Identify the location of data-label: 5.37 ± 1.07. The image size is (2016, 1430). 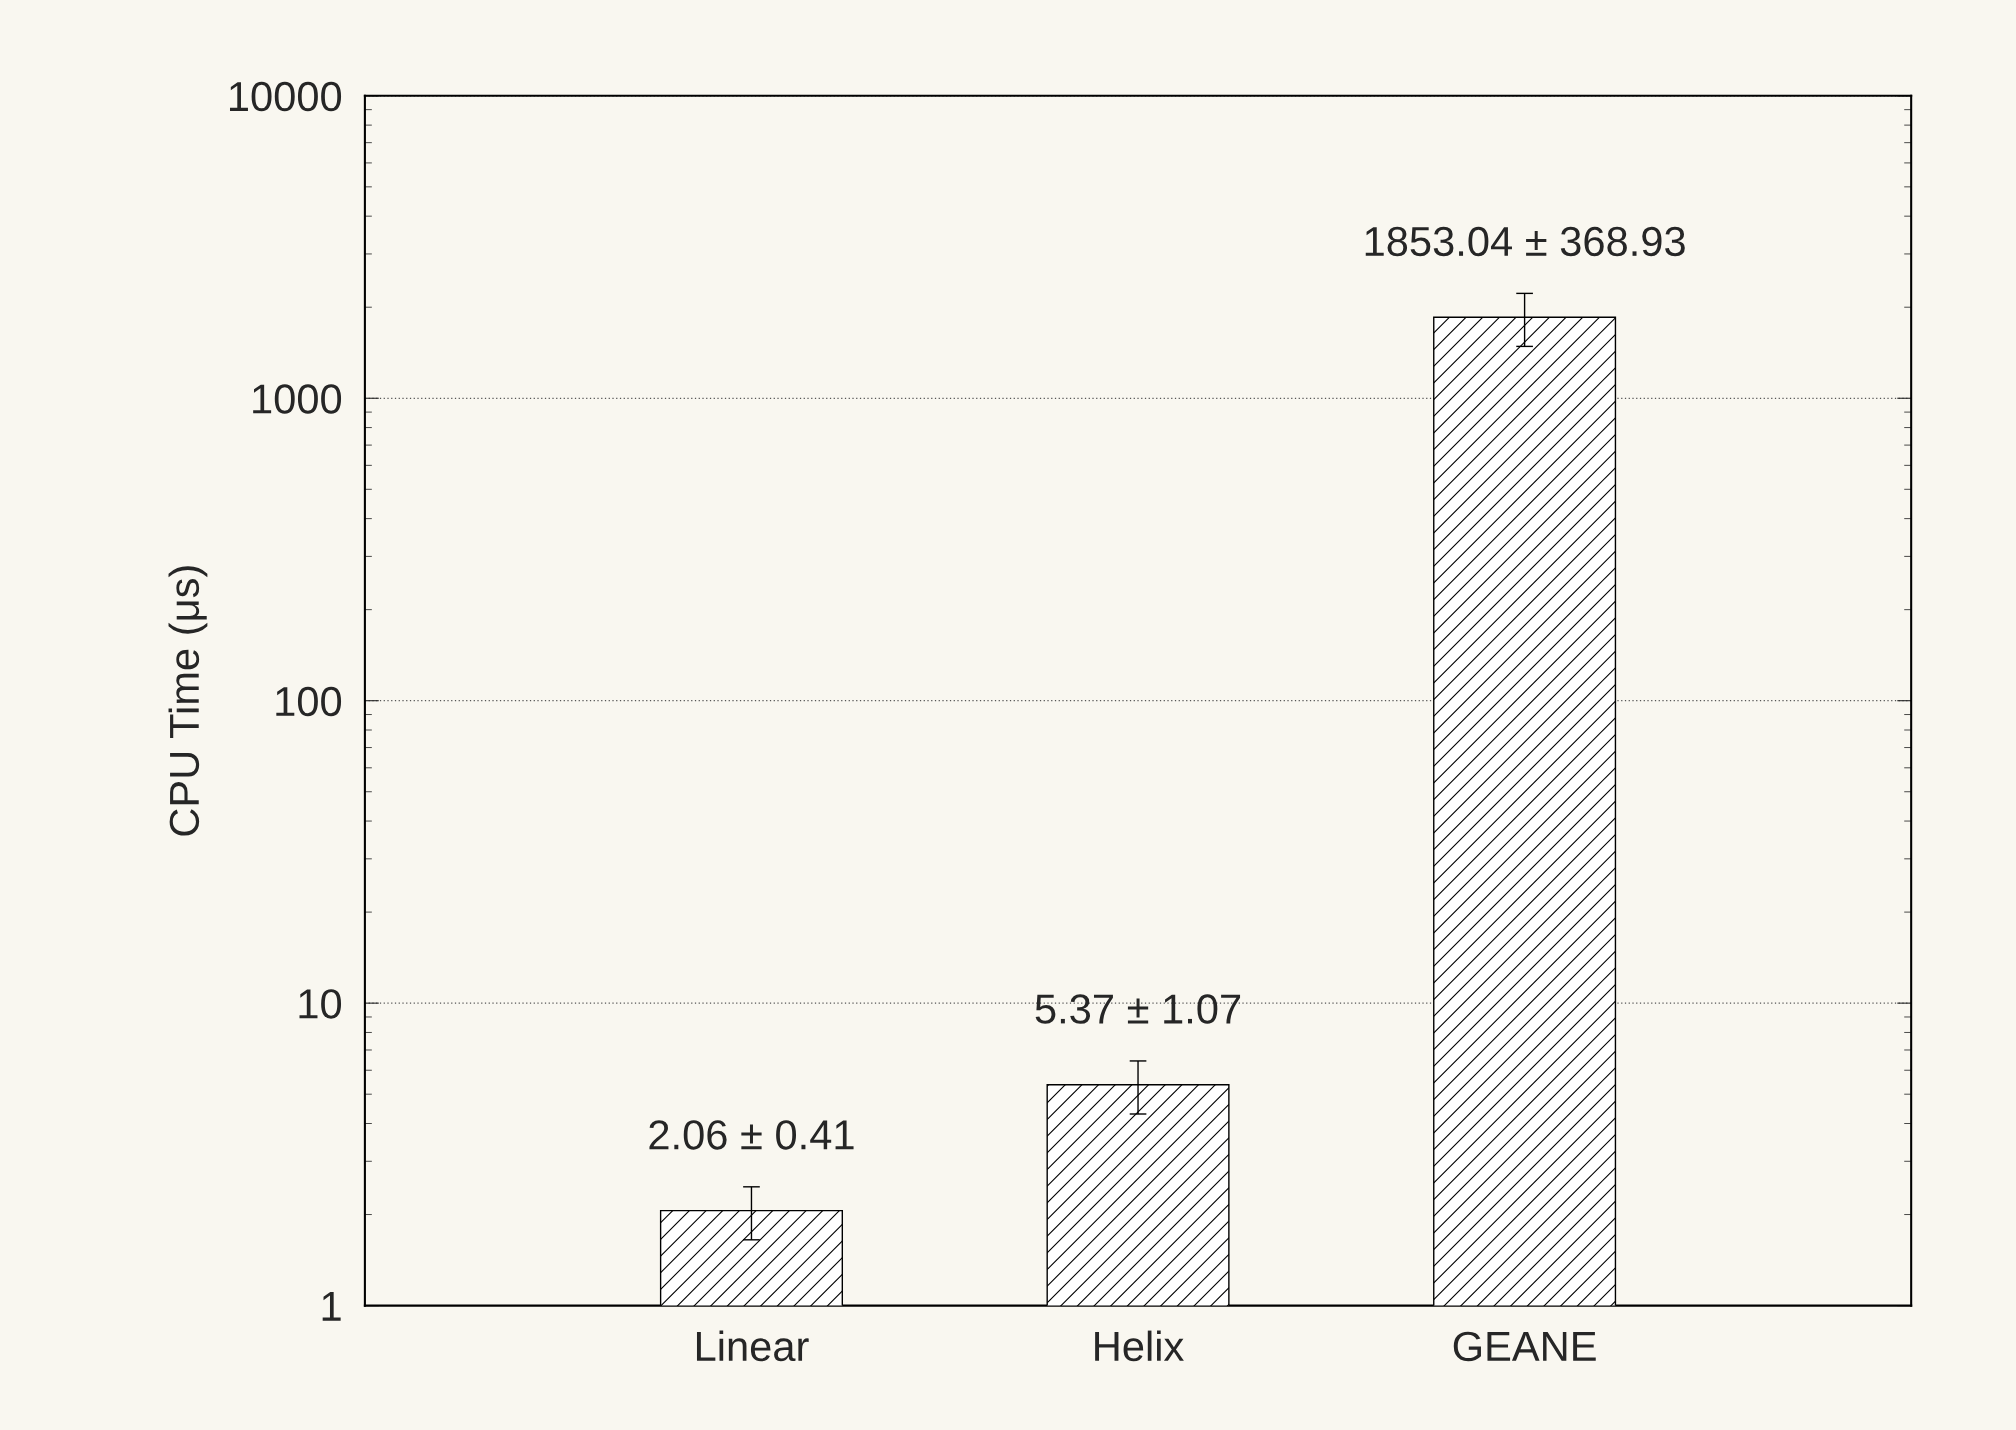
(1138, 1009).